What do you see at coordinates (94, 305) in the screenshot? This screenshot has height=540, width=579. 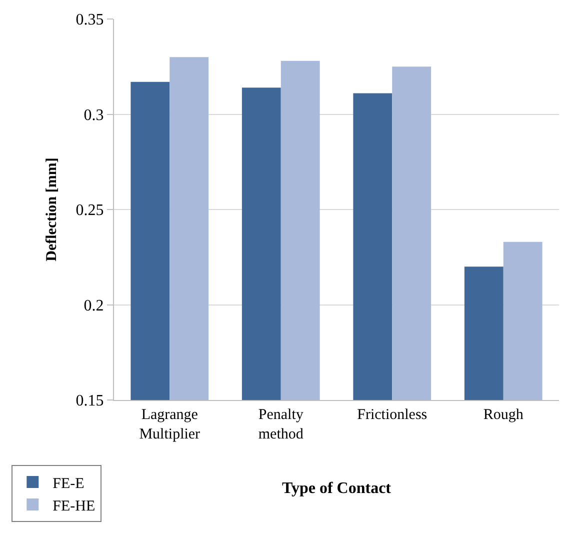 I see `y-tick-label: 0.2` at bounding box center [94, 305].